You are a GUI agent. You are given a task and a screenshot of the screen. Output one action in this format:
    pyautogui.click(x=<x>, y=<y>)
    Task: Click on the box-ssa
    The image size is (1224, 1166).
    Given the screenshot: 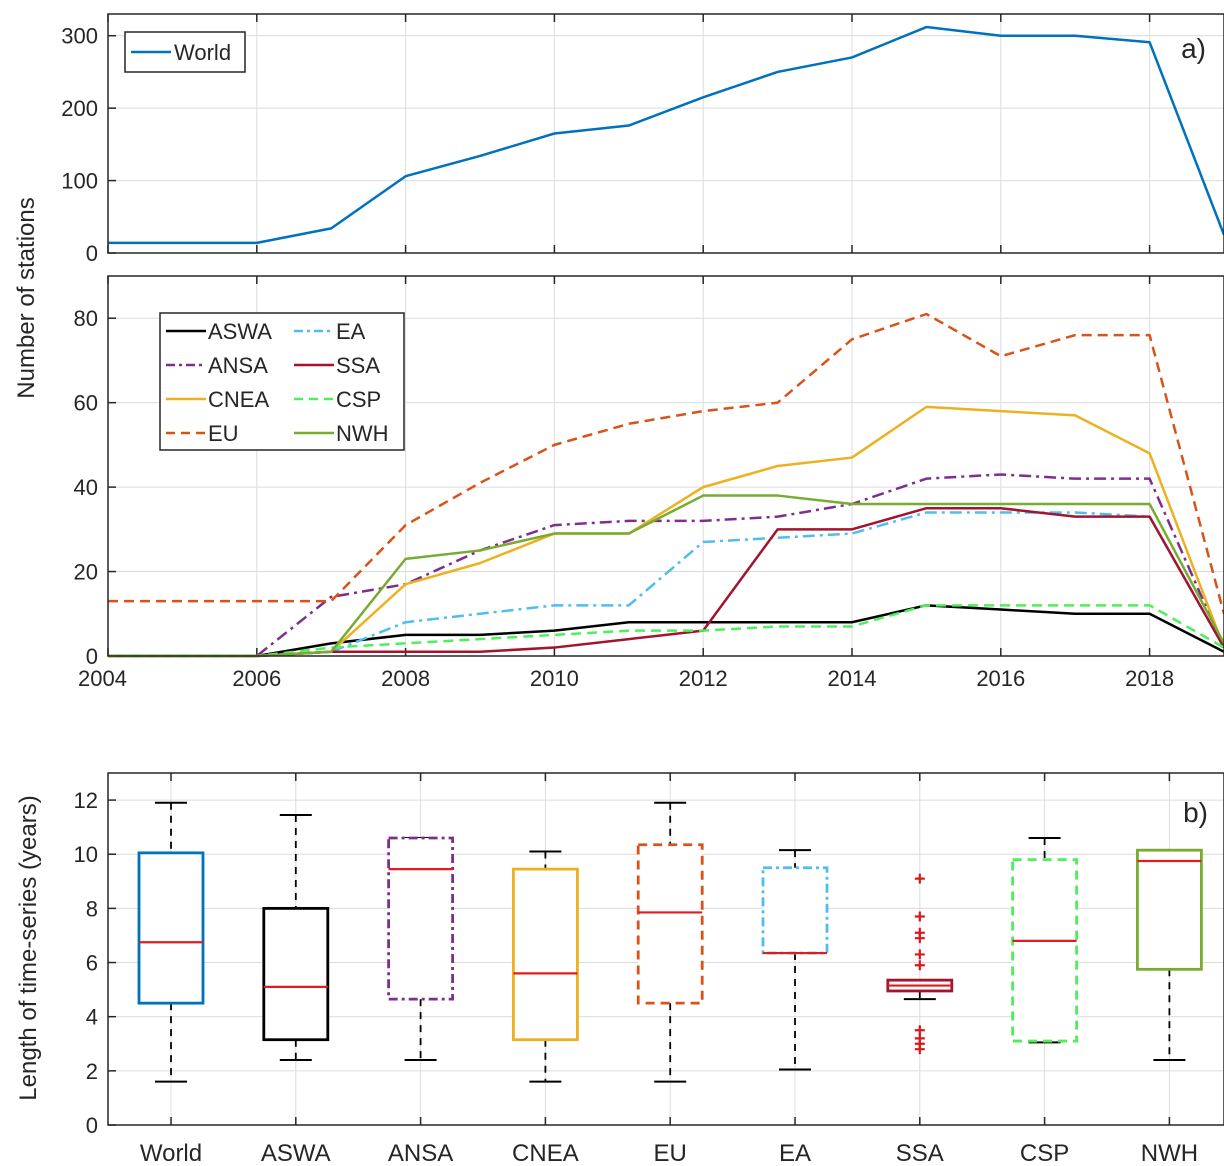 What is the action you would take?
    pyautogui.click(x=920, y=964)
    